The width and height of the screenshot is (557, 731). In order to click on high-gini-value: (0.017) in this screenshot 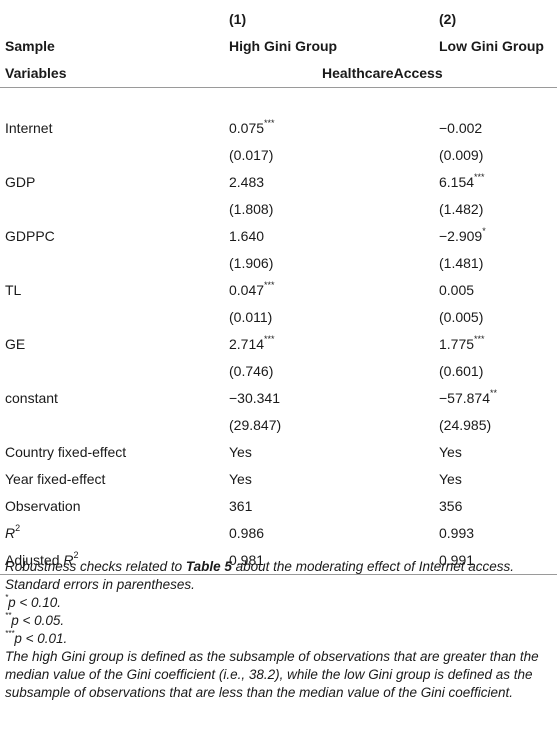, I will do `click(251, 155)`.